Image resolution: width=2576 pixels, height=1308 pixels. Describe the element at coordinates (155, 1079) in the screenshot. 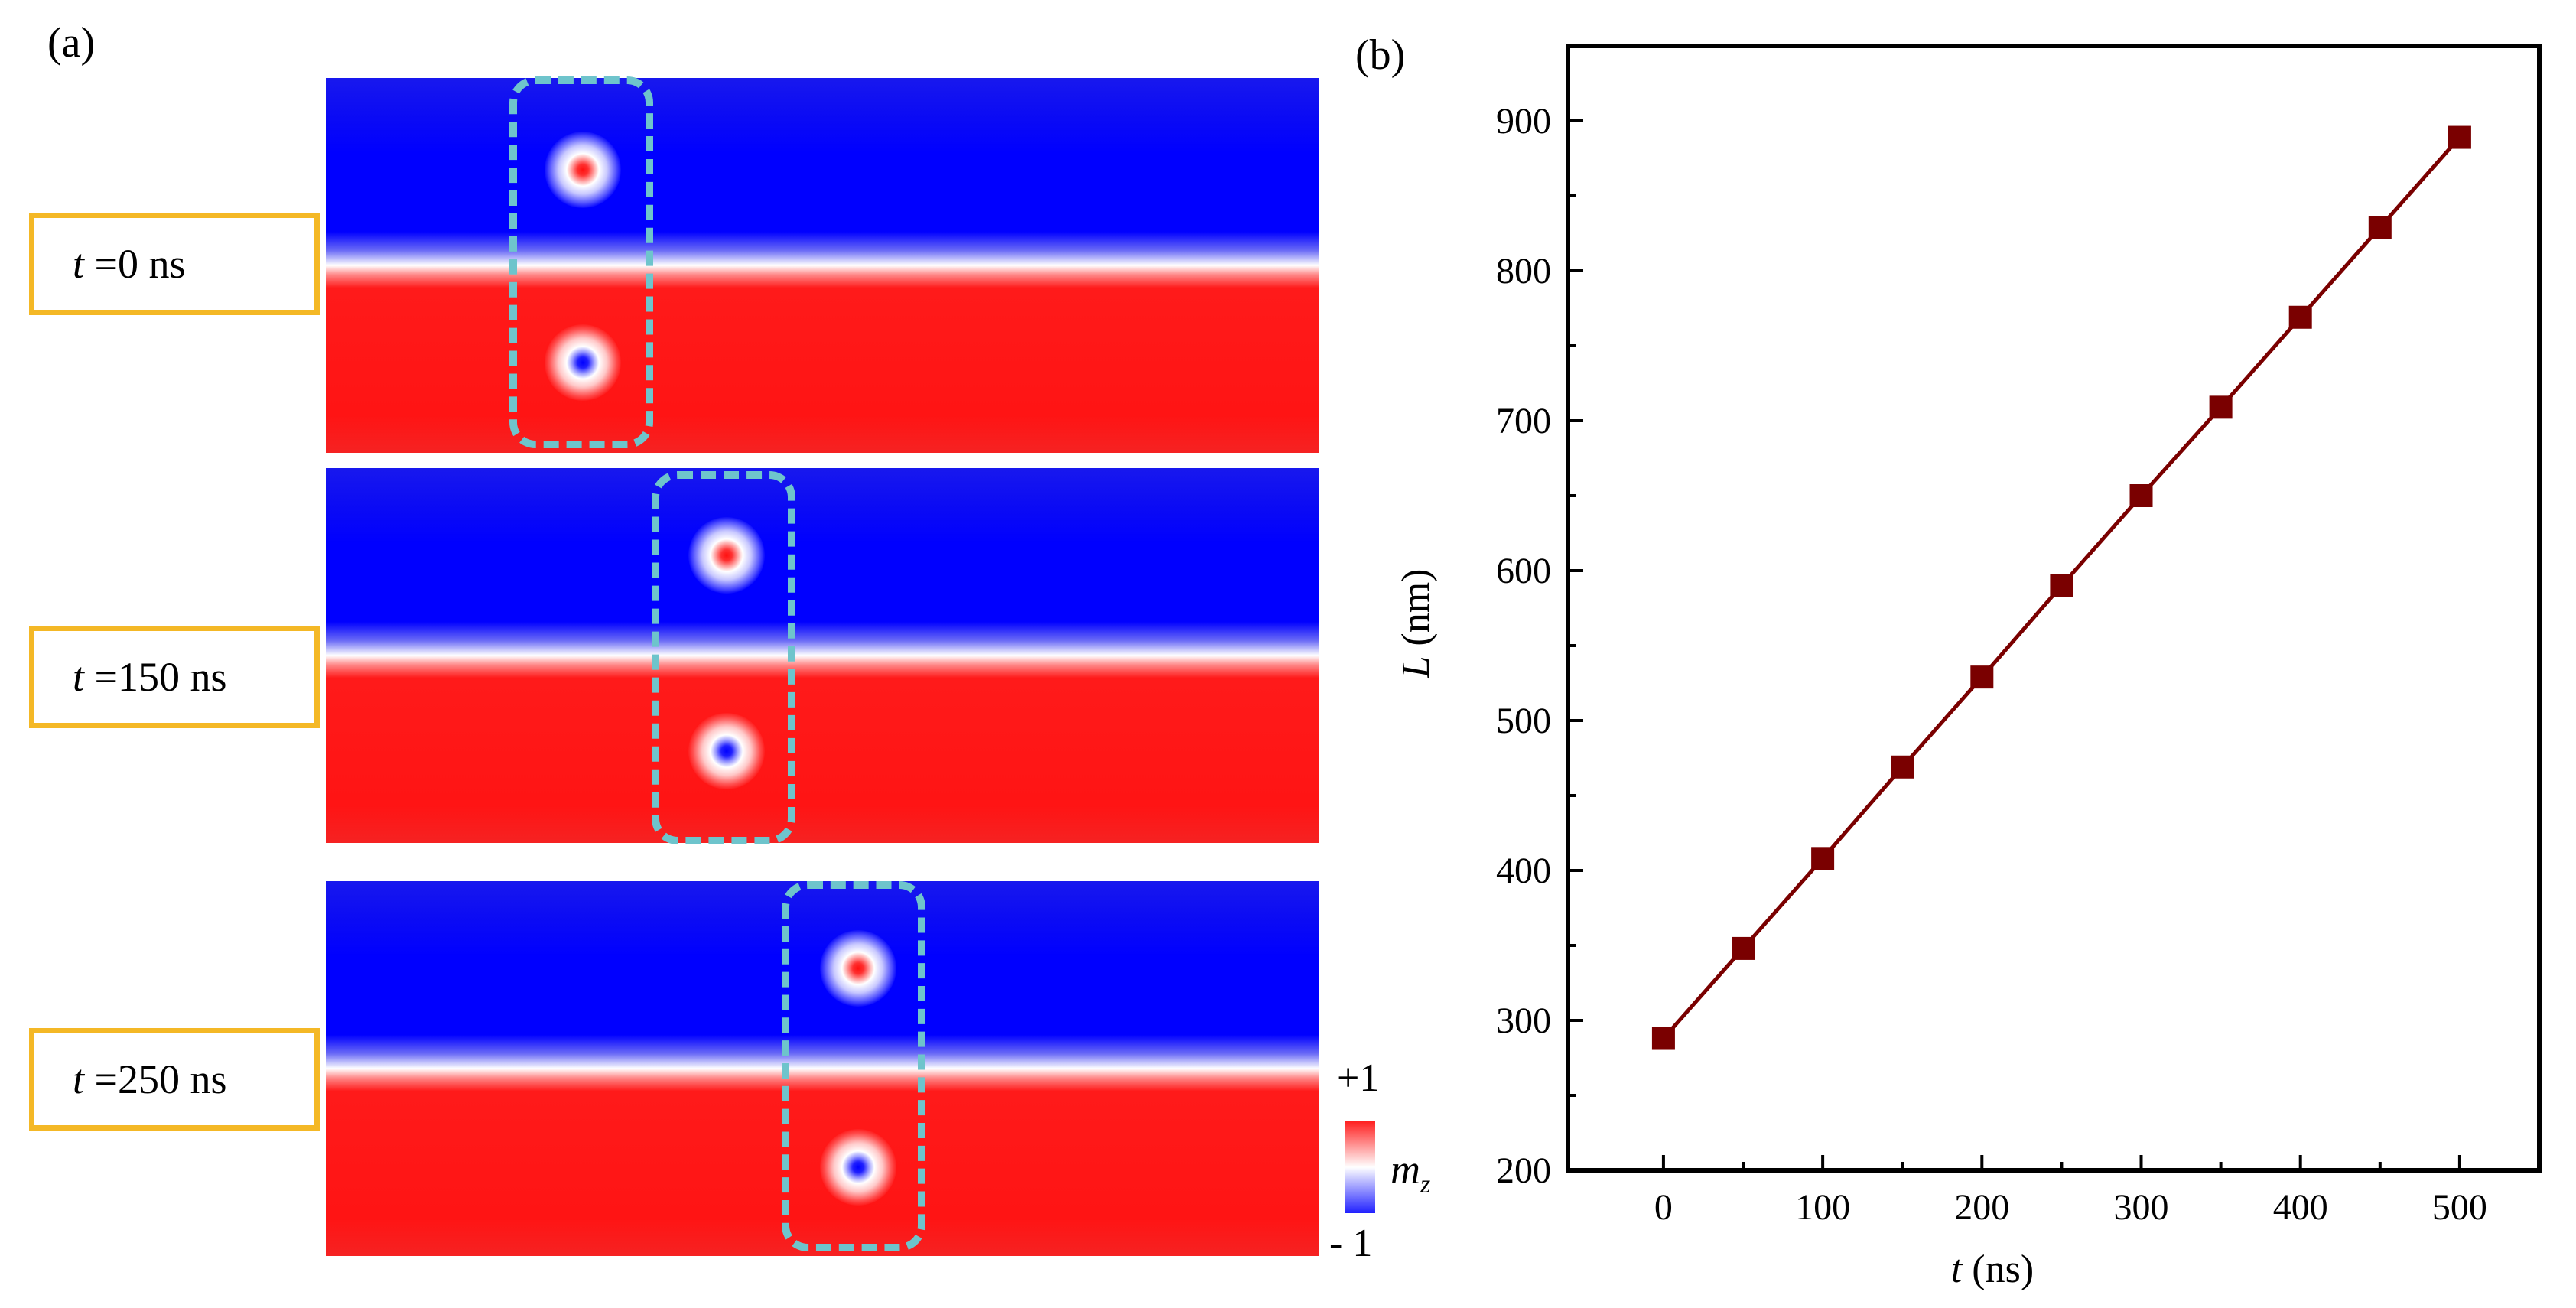

I see `time-value: =250 ns` at that location.